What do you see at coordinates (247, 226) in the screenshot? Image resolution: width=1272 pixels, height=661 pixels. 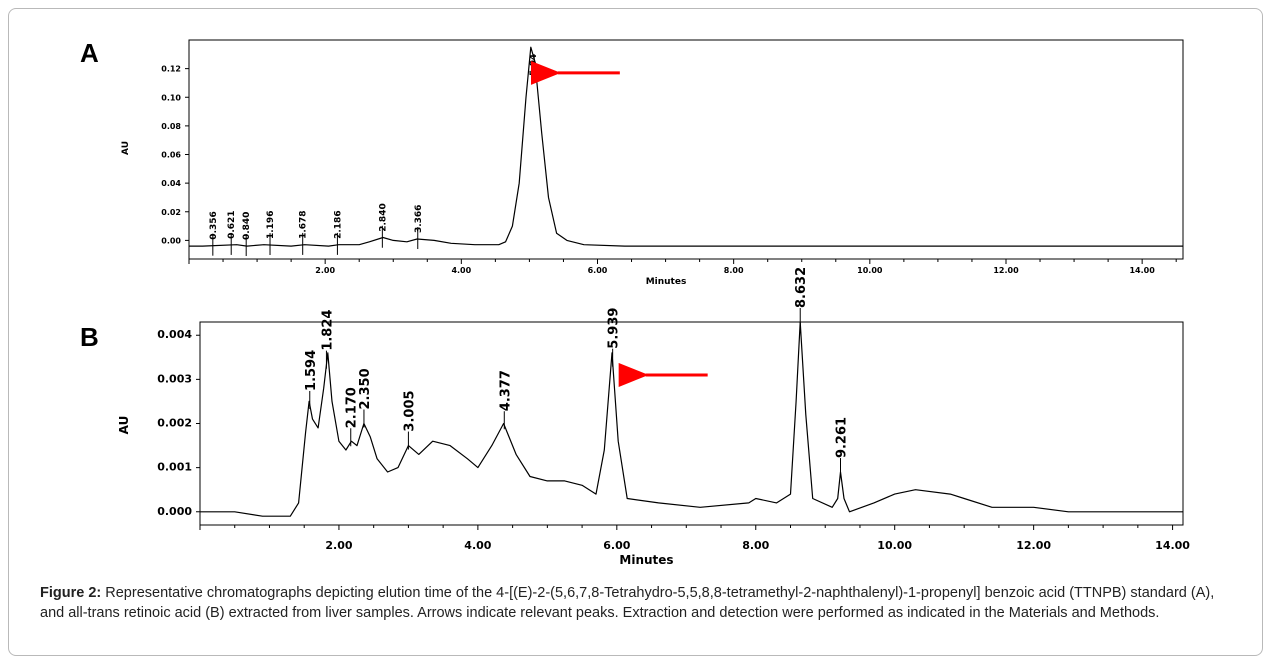 I see `peak-label: 0.840` at bounding box center [247, 226].